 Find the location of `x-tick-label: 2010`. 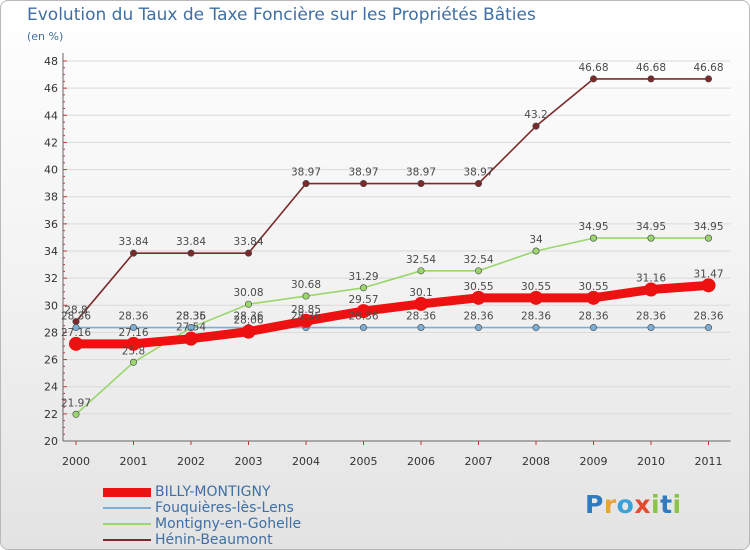

x-tick-label: 2010 is located at coordinates (651, 461).